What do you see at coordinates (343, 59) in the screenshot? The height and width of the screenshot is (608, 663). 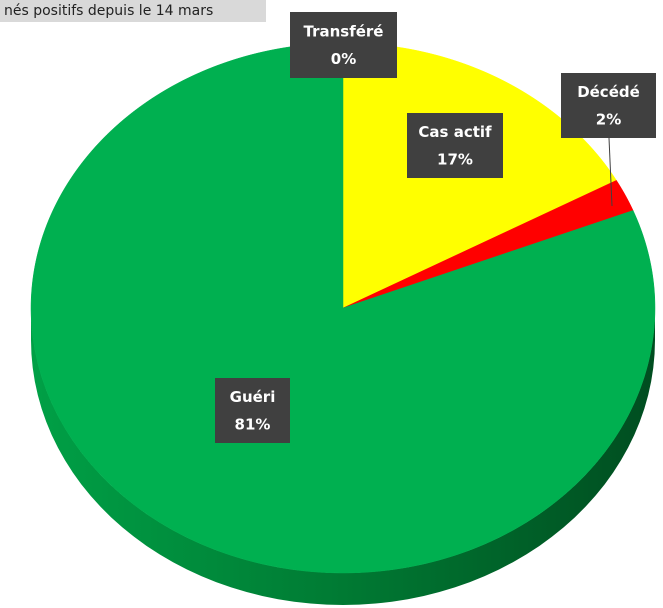 I see `label-value: 0%` at bounding box center [343, 59].